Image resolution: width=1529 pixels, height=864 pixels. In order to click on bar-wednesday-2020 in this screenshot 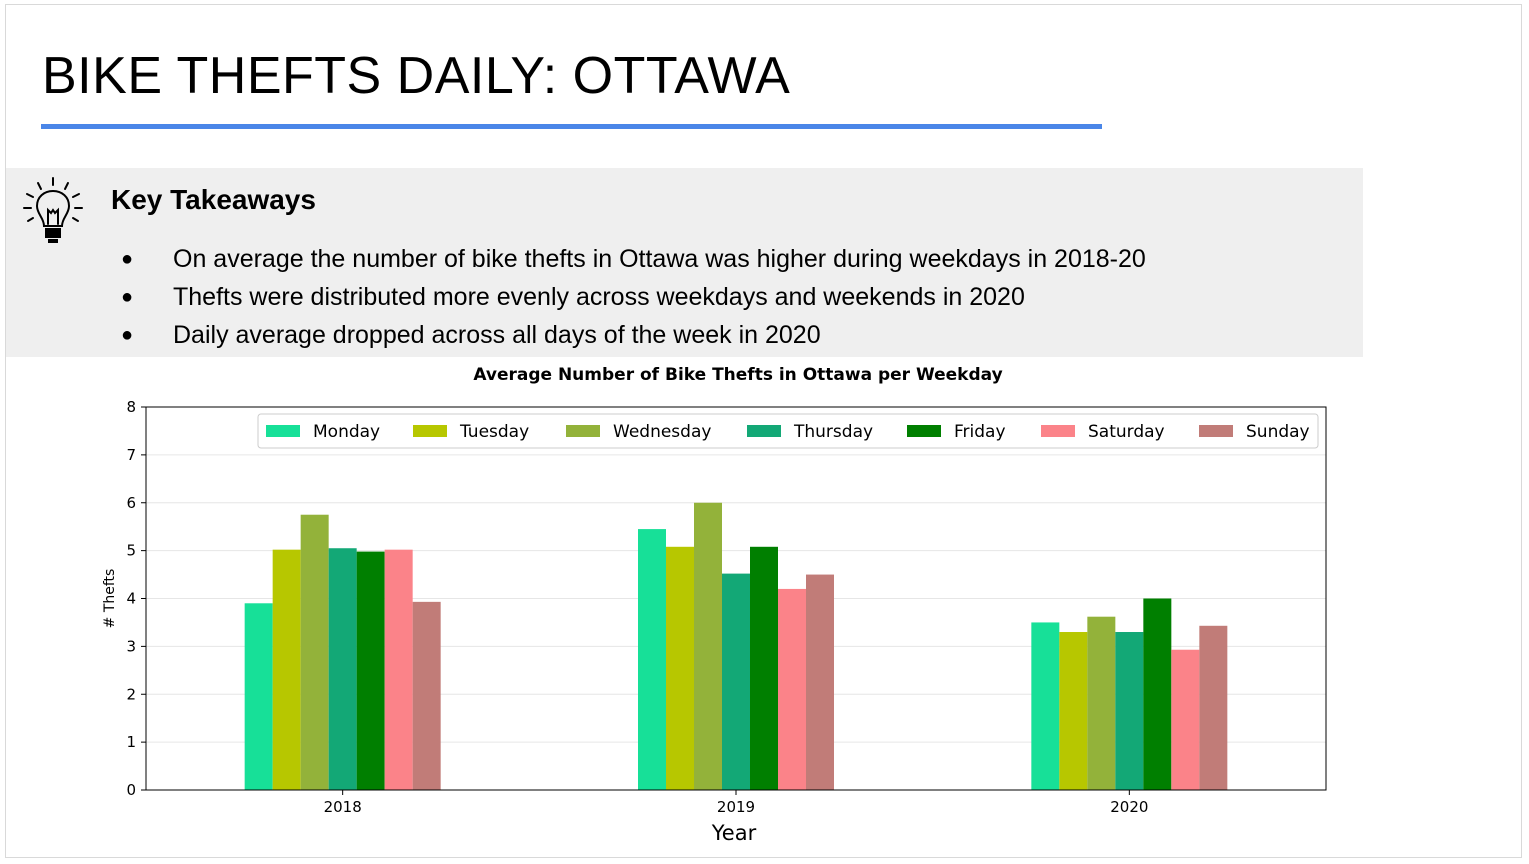, I will do `click(1101, 703)`.